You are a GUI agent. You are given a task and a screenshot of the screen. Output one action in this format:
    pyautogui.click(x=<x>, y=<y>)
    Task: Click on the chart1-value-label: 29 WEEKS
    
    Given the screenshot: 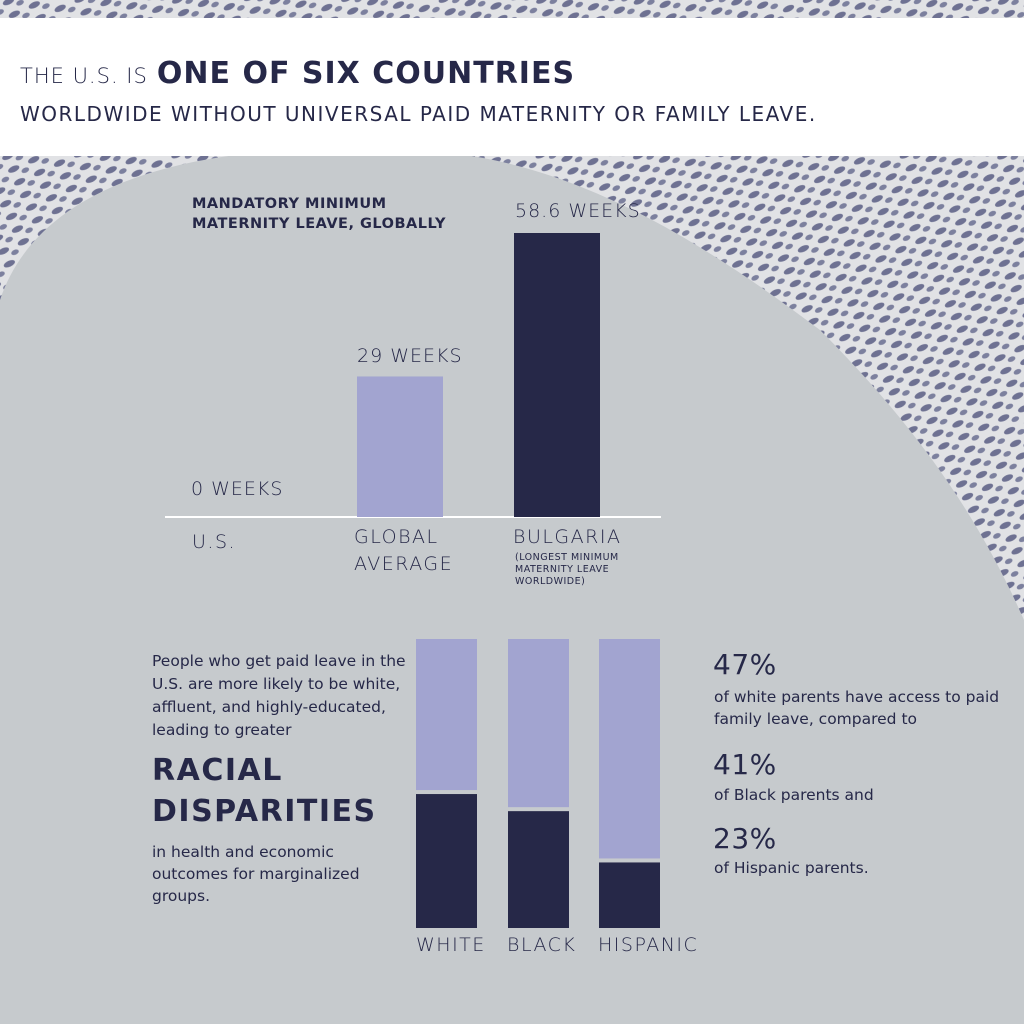 What is the action you would take?
    pyautogui.click(x=410, y=356)
    